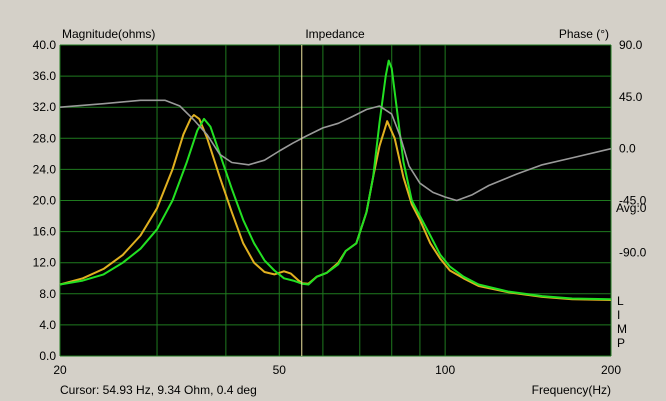 This screenshot has width=666, height=401. Describe the element at coordinates (45, 232) in the screenshot. I see `y-left-tick-label: 16.0` at that location.